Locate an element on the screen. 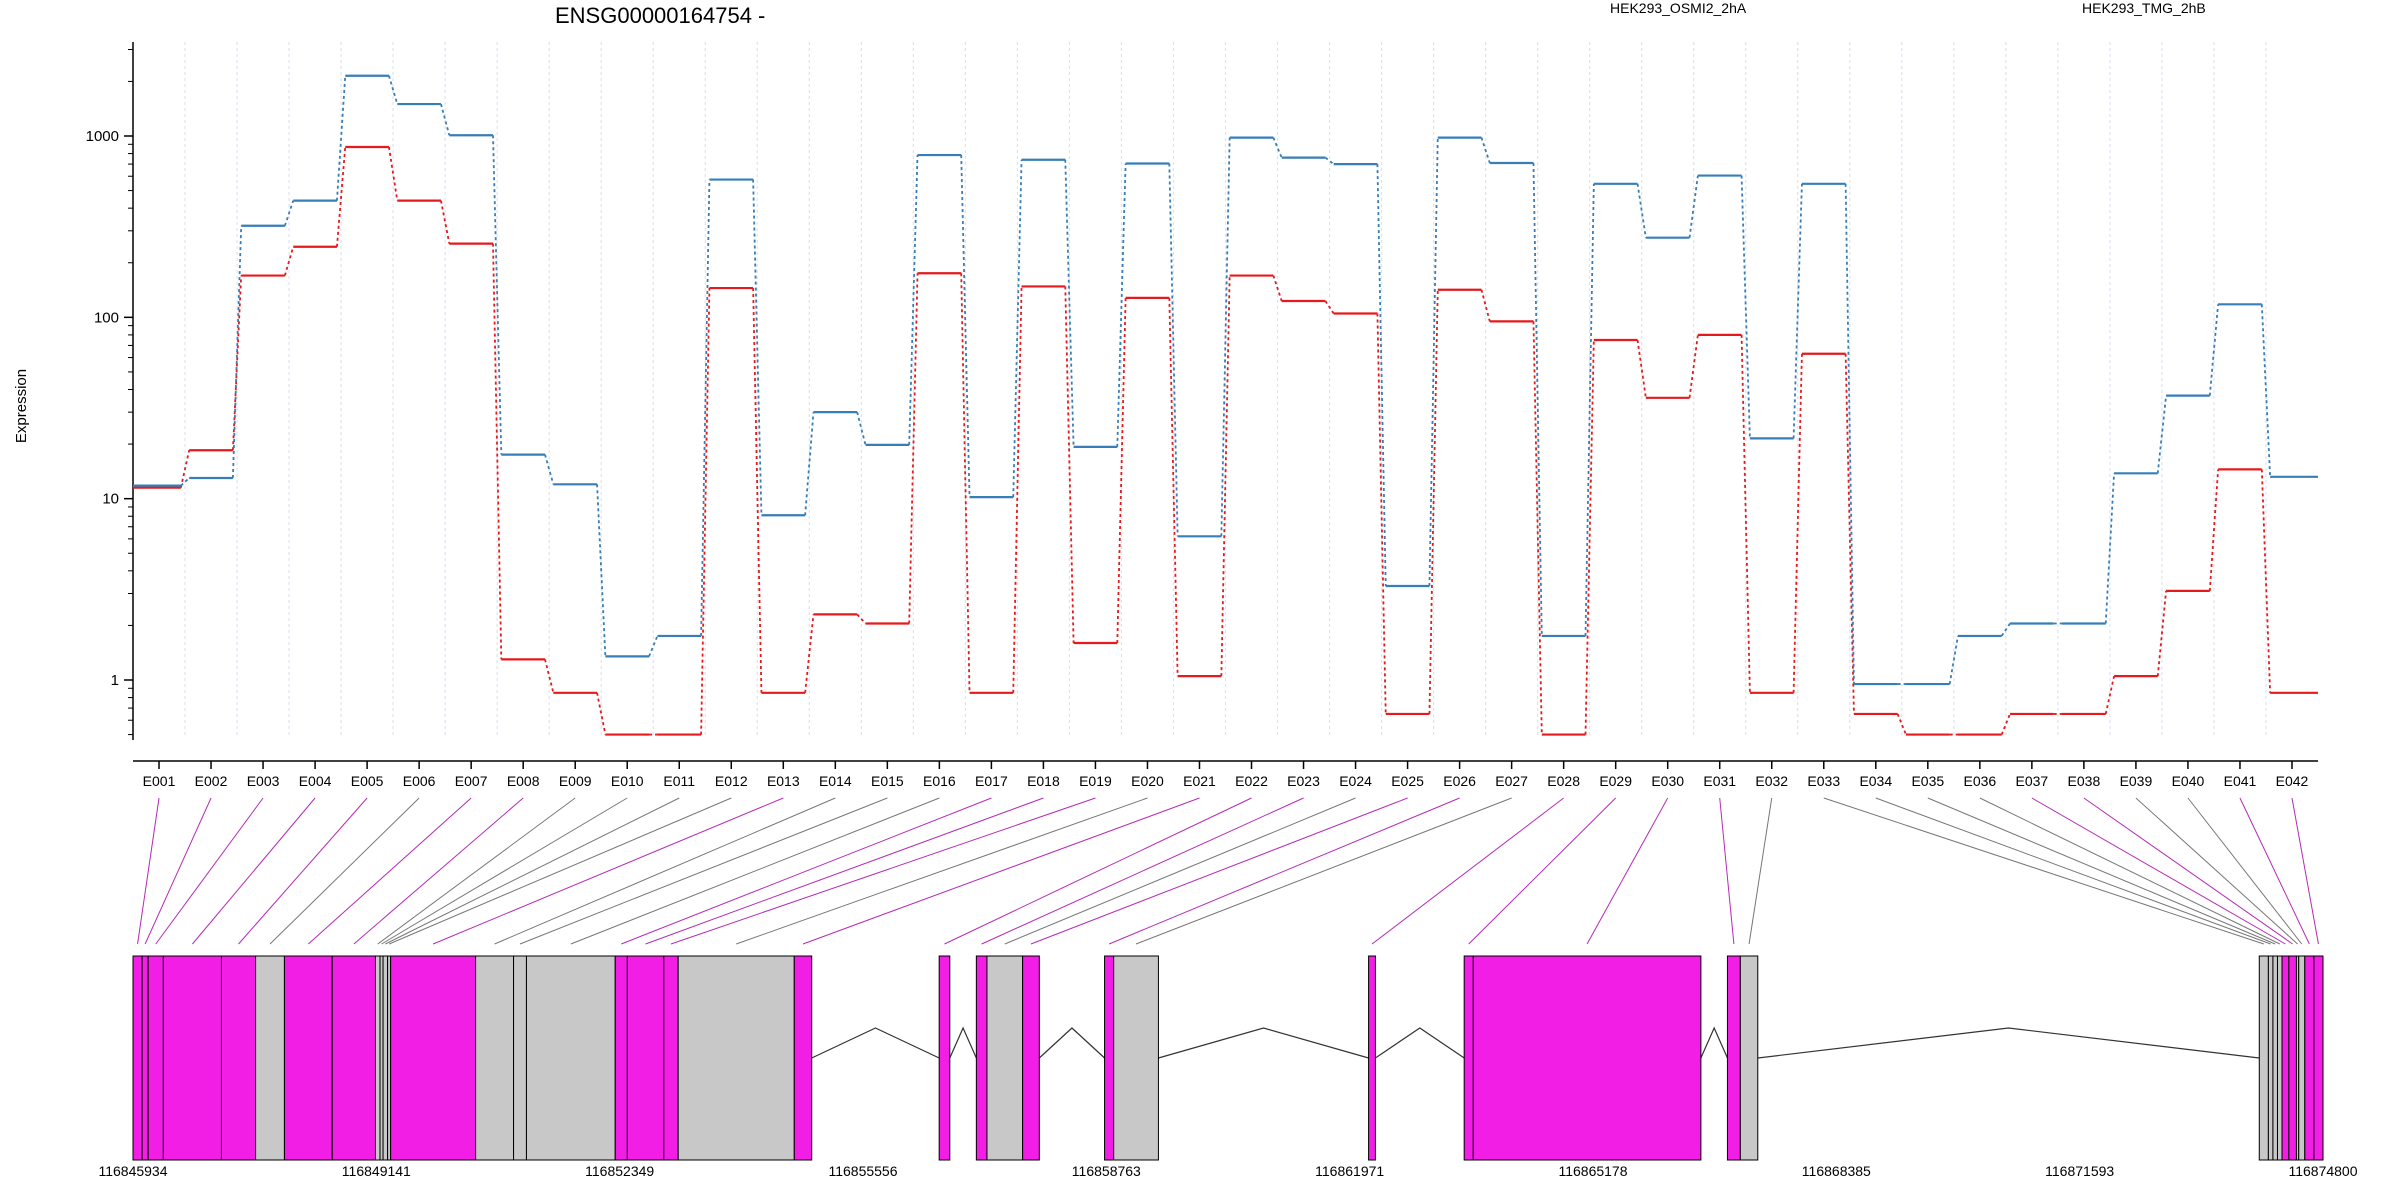 Image resolution: width=2400 pixels, height=1200 pixels. x-tick-label: E011 is located at coordinates (679, 781).